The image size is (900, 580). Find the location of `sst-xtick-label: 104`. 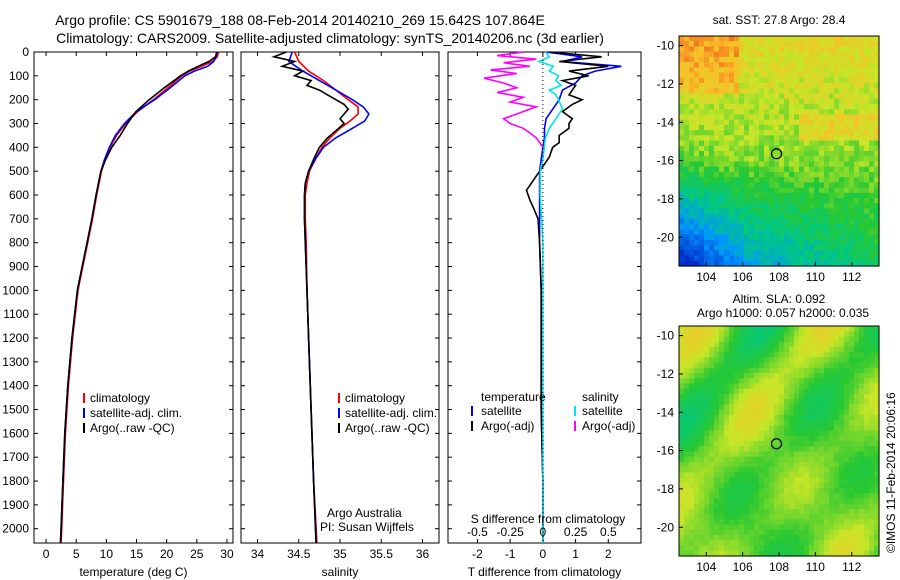

sst-xtick-label: 104 is located at coordinates (706, 277).